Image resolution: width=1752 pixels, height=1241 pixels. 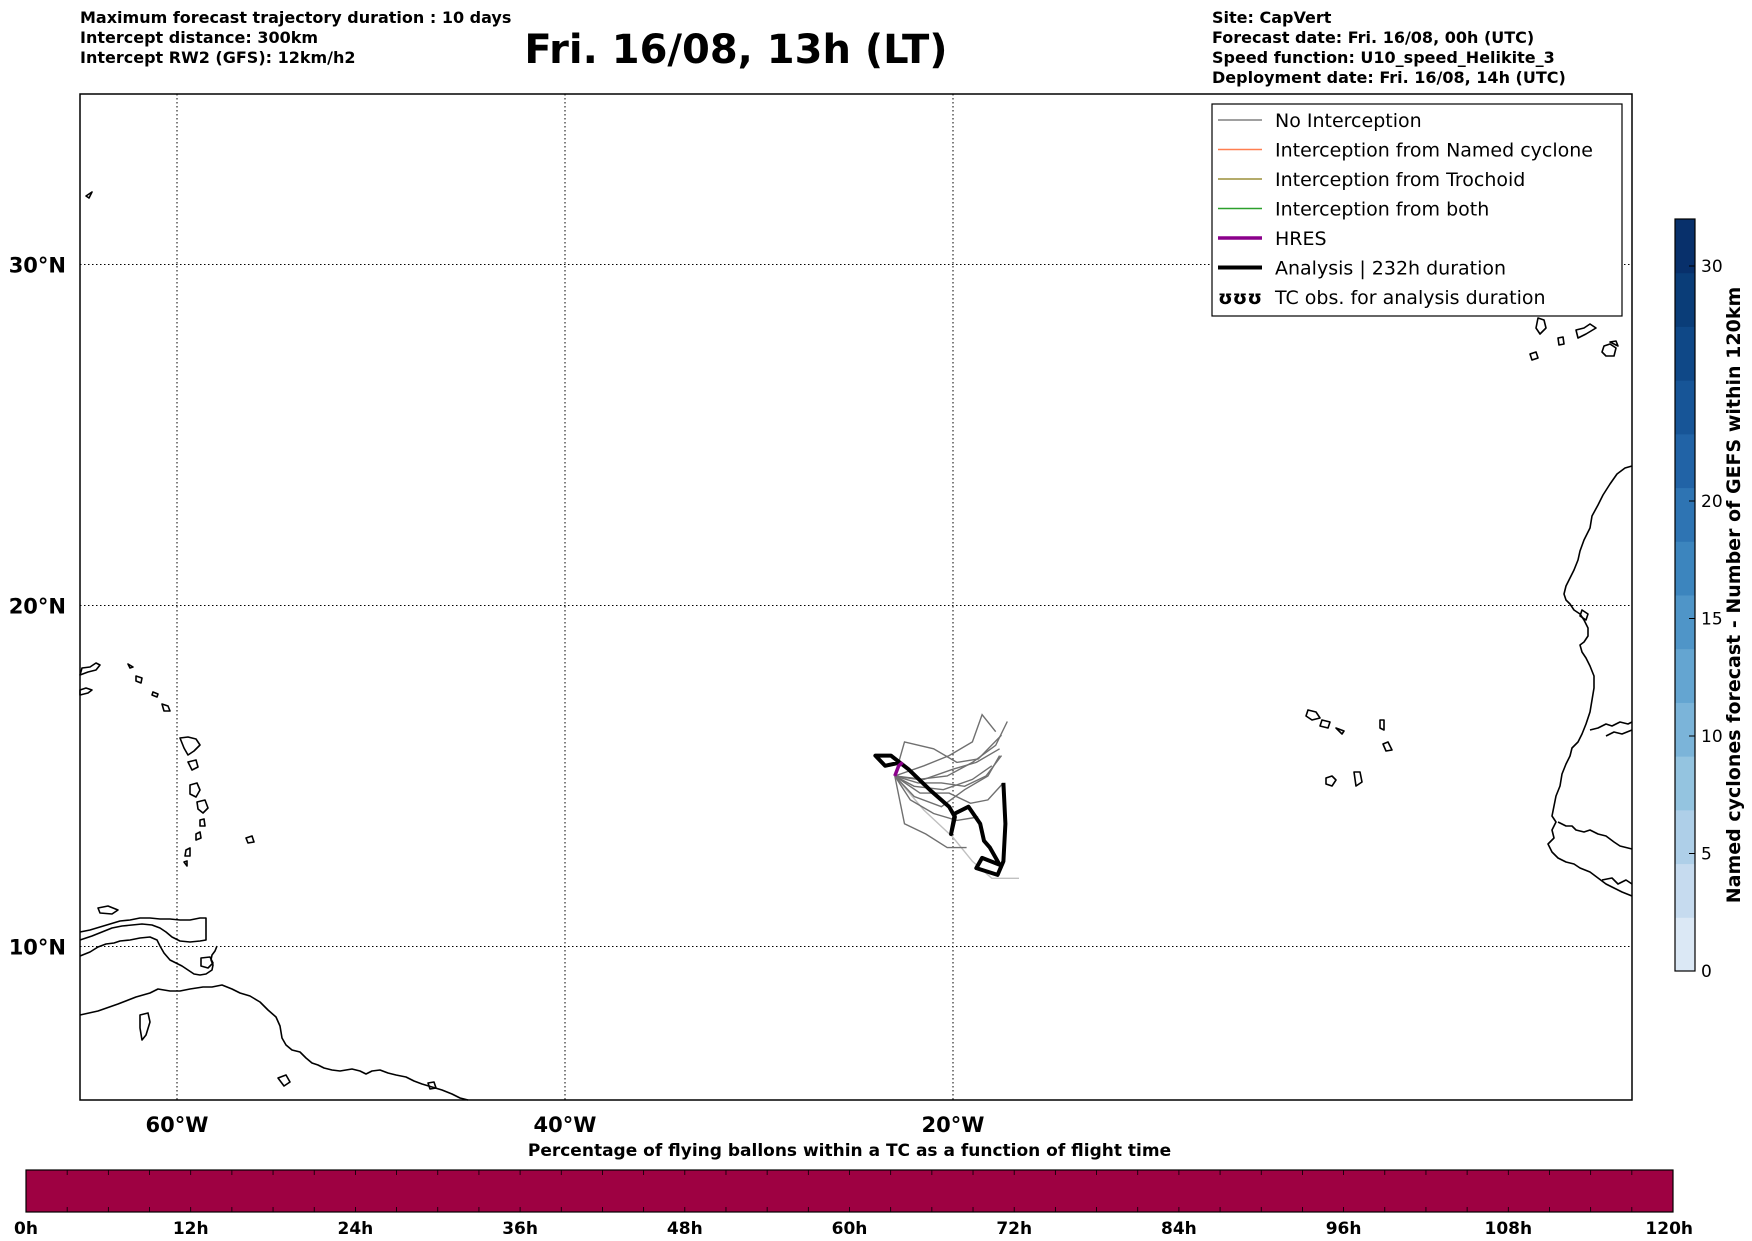 What do you see at coordinates (1373, 37) in the screenshot?
I see `header-right-line: Forecast date: Fri. 16/08, 00h (UTC)` at bounding box center [1373, 37].